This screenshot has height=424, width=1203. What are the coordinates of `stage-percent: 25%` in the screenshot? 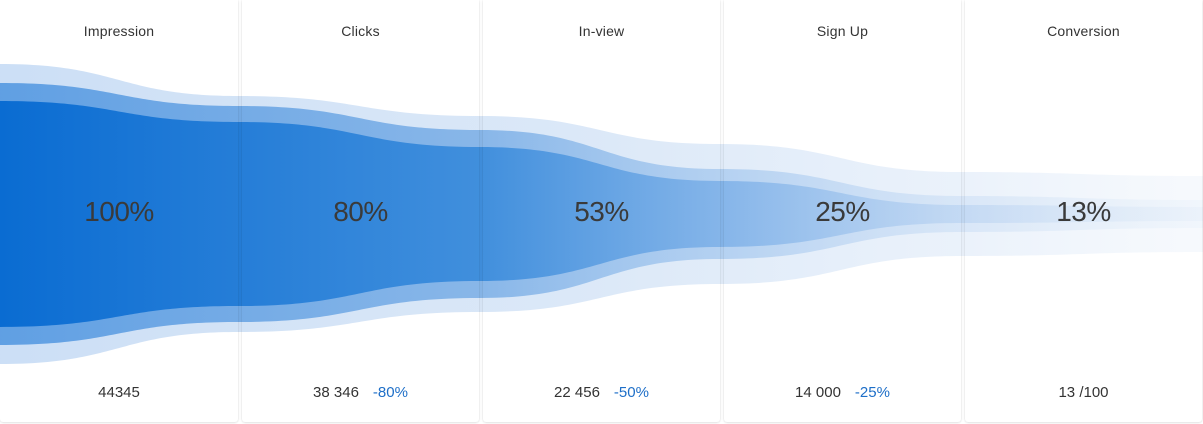 It's located at (842, 211).